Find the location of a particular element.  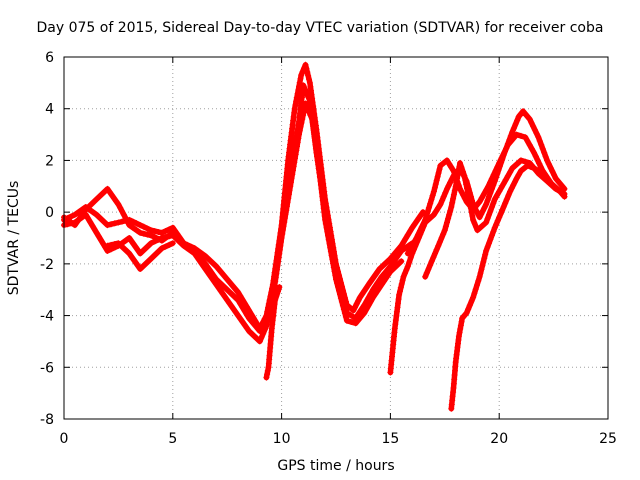

y-tick-label: -6 is located at coordinates (47, 368).